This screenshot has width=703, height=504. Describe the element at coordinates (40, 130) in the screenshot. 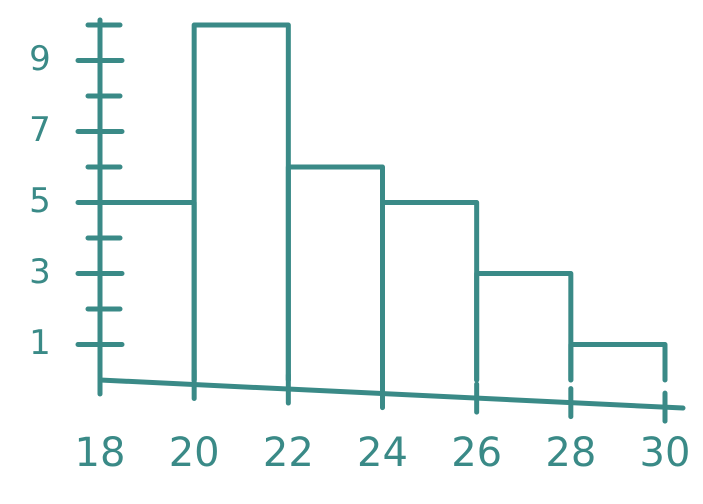

I see `y-tick-label: 7` at that location.